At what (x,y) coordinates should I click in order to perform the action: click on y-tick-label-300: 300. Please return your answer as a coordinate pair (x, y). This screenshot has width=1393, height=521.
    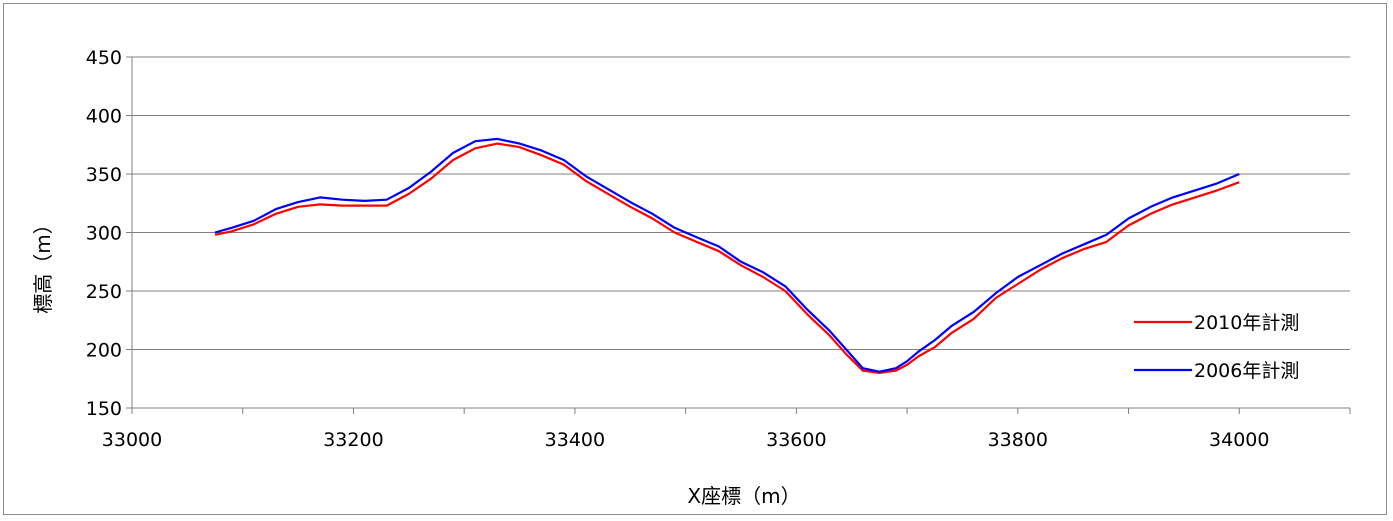
    Looking at the image, I should click on (104, 234).